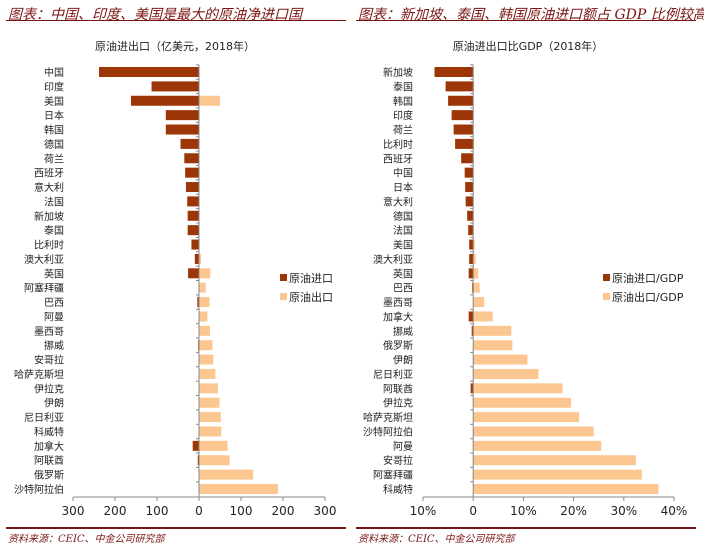 The image size is (704, 545). What do you see at coordinates (241, 511) in the screenshot?
I see `x-tick-label: 100` at bounding box center [241, 511].